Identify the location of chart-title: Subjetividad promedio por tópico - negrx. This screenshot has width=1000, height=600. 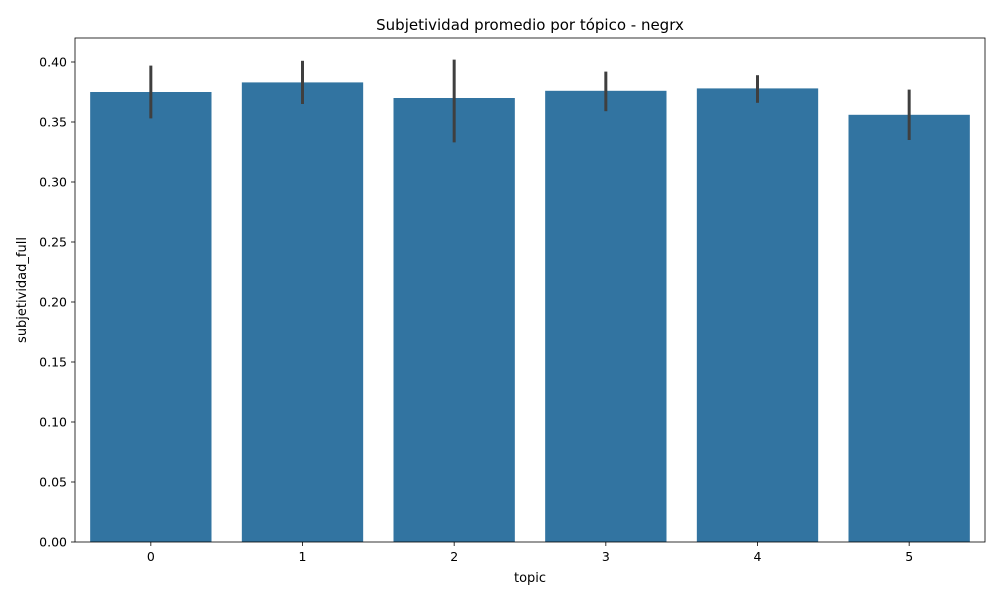
(530, 25).